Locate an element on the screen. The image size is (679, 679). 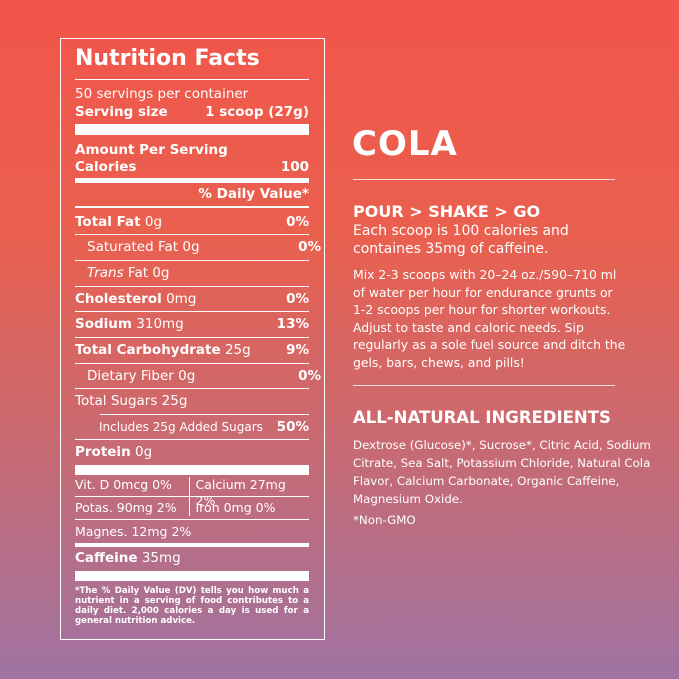
nutrient-row: Total Carbohydrate 25g 9% is located at coordinates (192, 350).